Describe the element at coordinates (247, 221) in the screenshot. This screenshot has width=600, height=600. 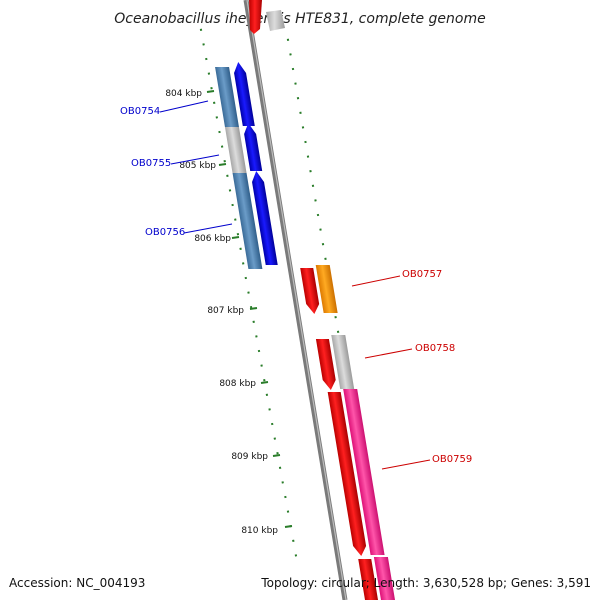
I see `cog-bar-ob0756` at that location.